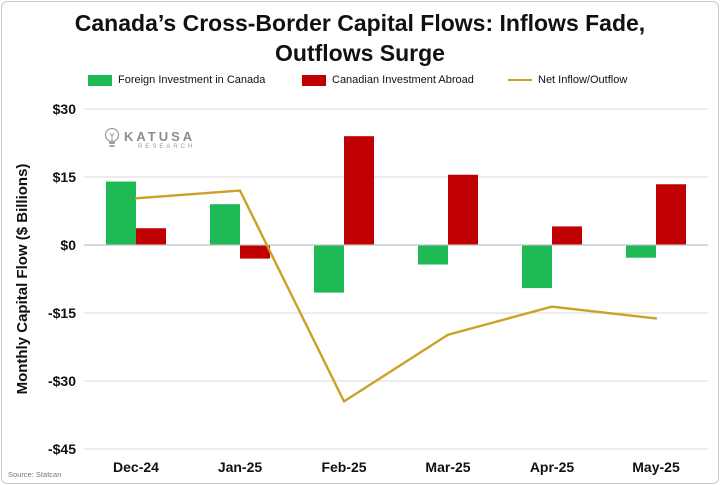 The width and height of the screenshot is (720, 485). What do you see at coordinates (160, 136) in the screenshot?
I see `watermark-brand: KATUSA` at bounding box center [160, 136].